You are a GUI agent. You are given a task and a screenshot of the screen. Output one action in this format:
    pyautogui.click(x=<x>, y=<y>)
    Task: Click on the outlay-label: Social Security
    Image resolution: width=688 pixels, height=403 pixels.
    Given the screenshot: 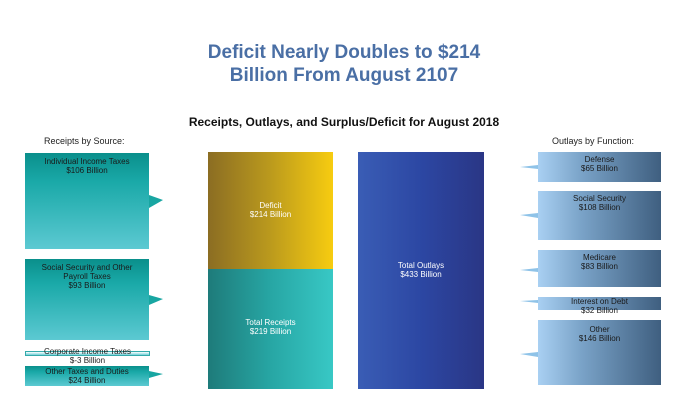 What is the action you would take?
    pyautogui.click(x=599, y=198)
    